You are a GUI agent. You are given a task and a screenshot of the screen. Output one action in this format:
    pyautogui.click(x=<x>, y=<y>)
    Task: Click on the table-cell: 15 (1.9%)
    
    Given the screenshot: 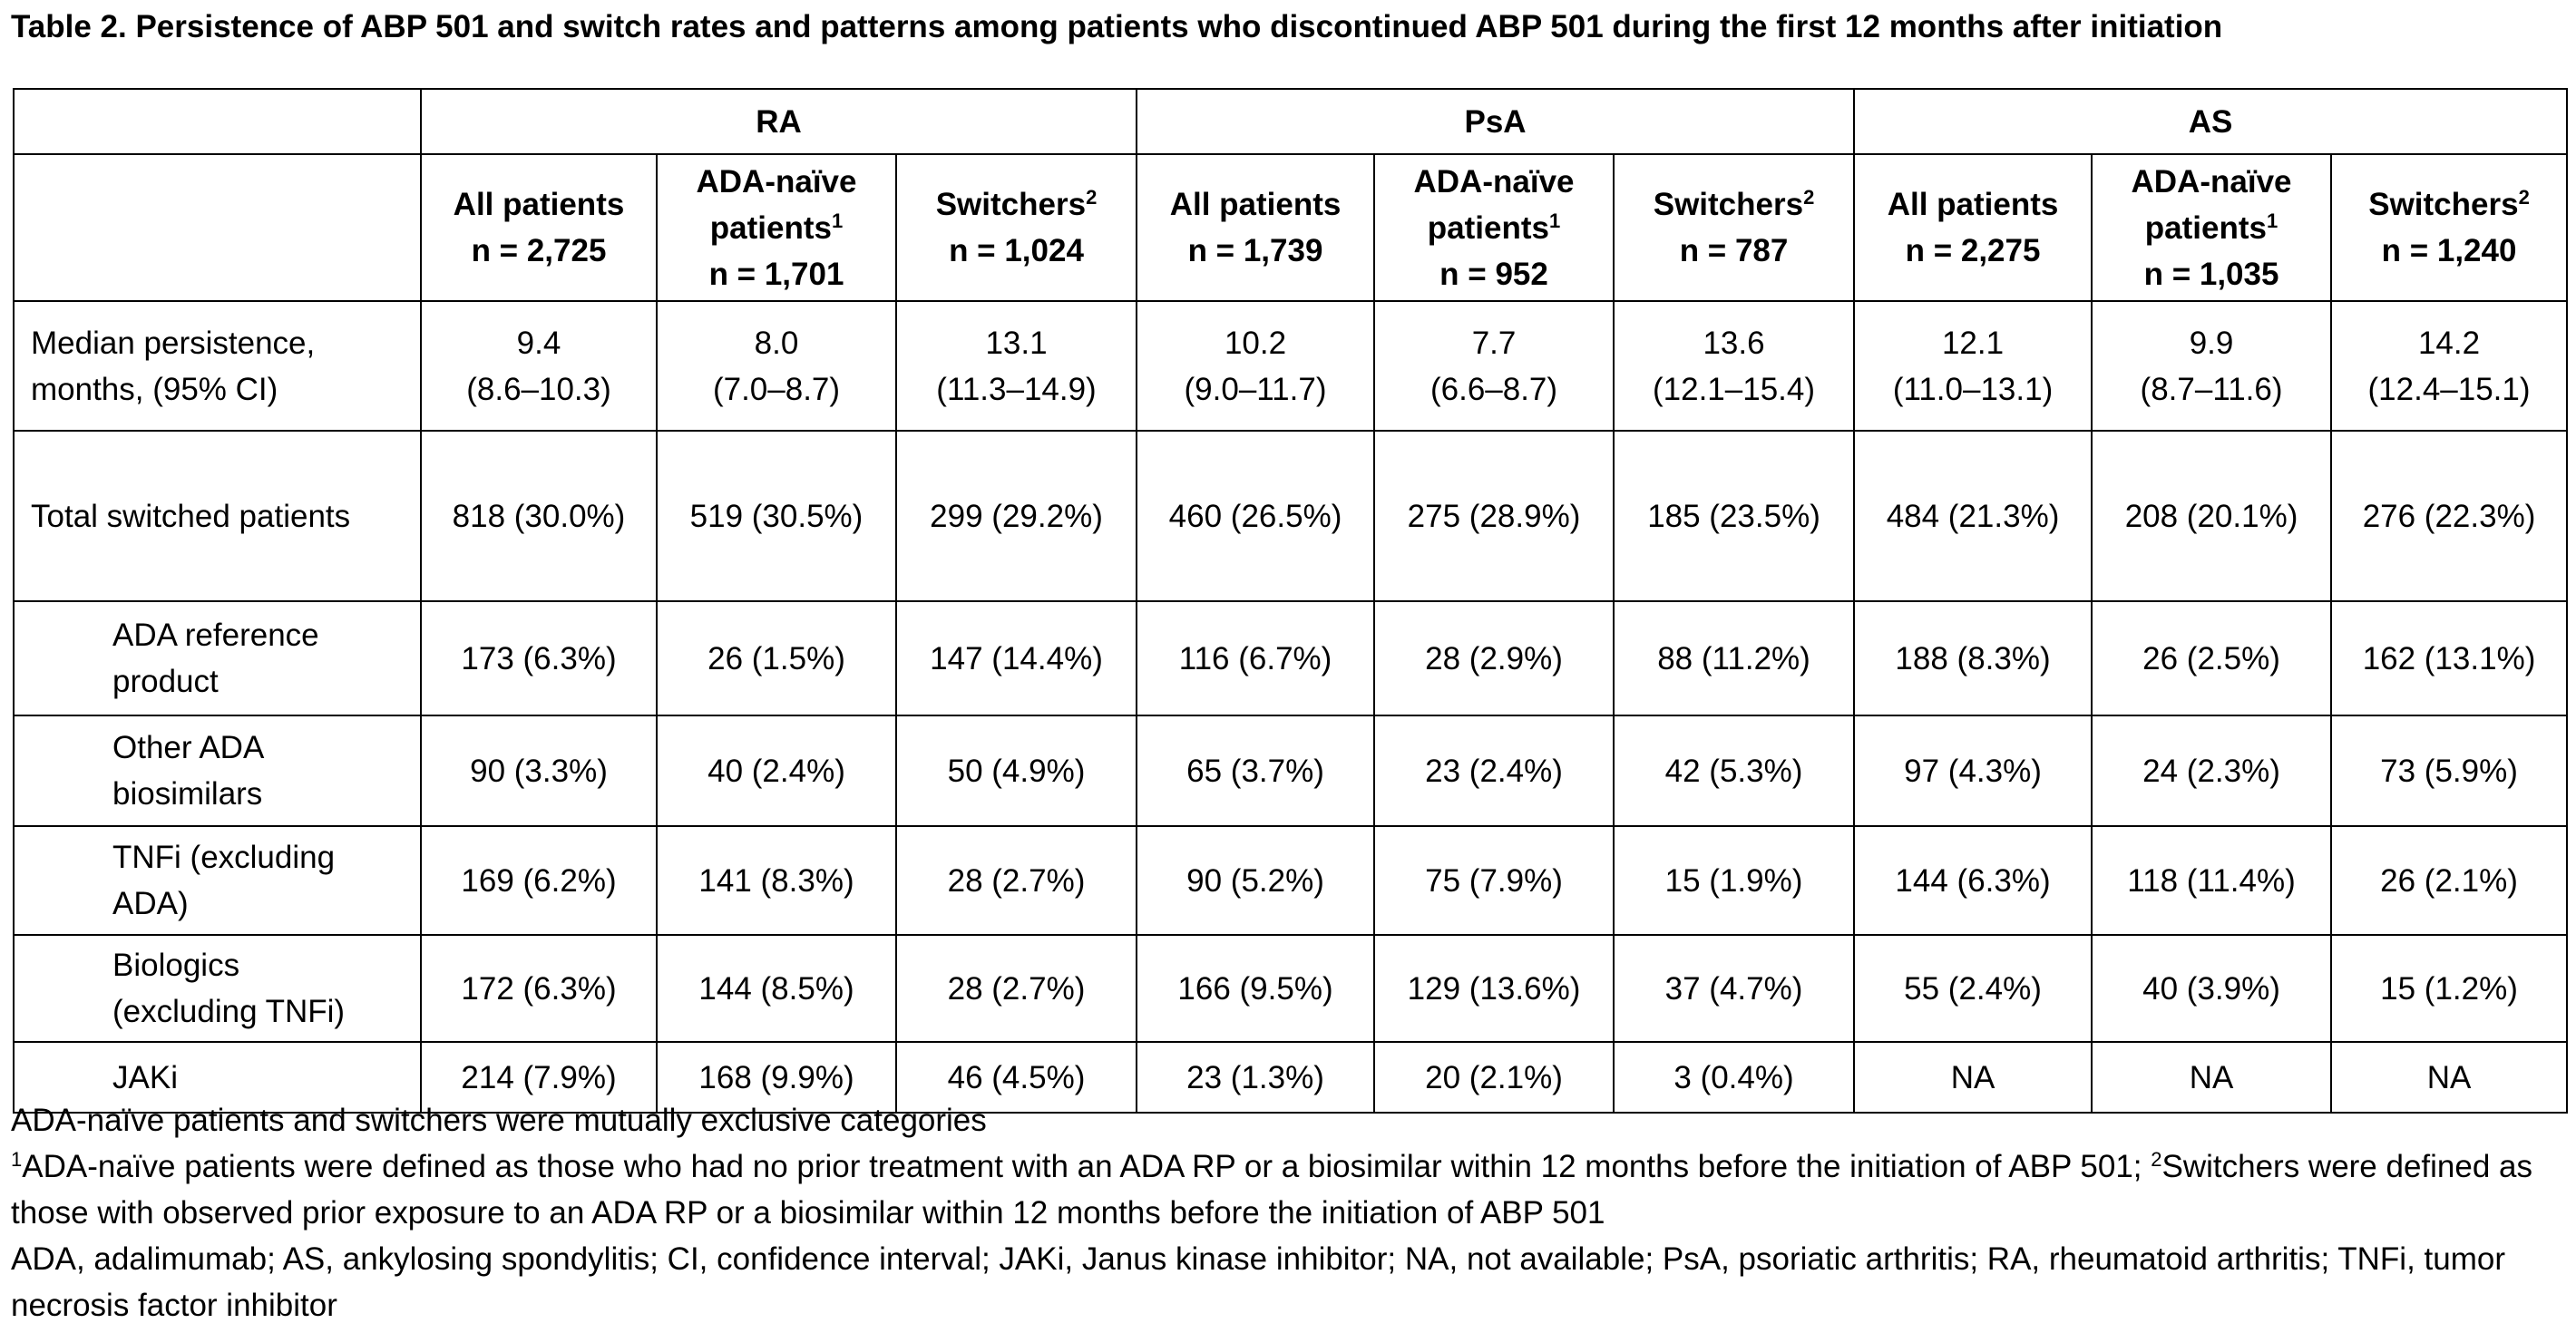 What is the action you would take?
    pyautogui.click(x=1734, y=881)
    